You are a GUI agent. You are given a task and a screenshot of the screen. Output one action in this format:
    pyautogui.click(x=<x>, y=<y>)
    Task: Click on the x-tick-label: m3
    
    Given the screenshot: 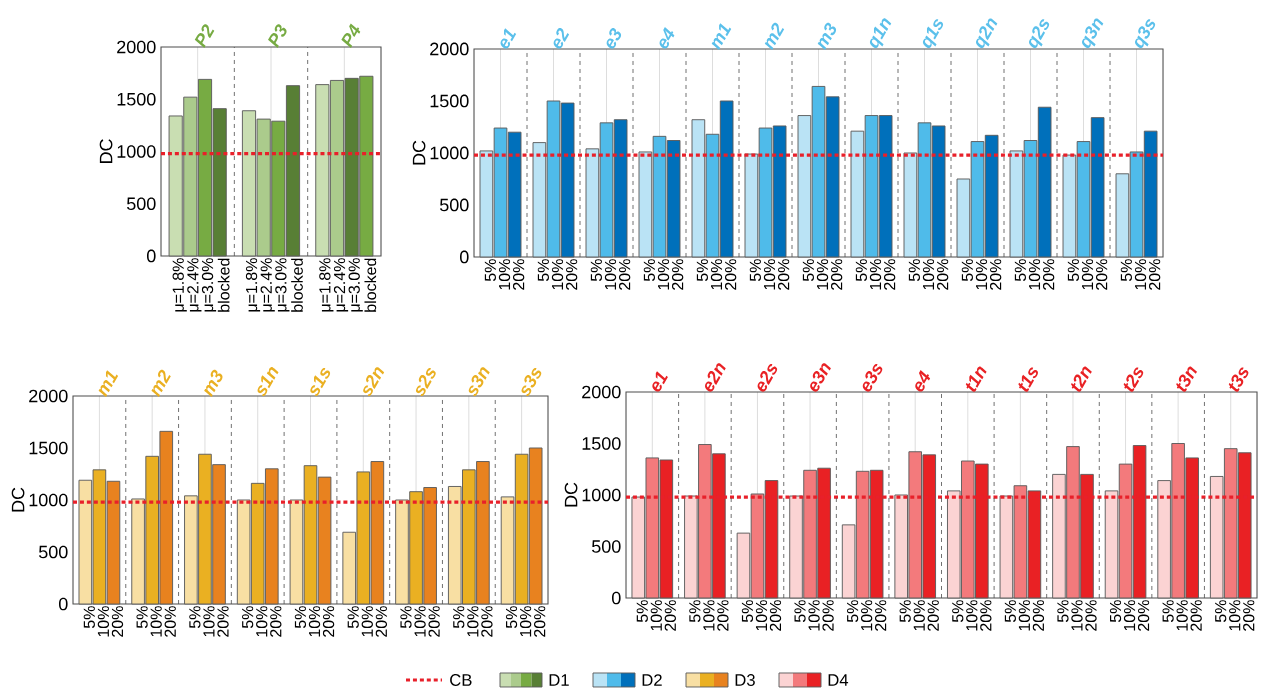 What is the action you would take?
    pyautogui.click(x=213, y=383)
    